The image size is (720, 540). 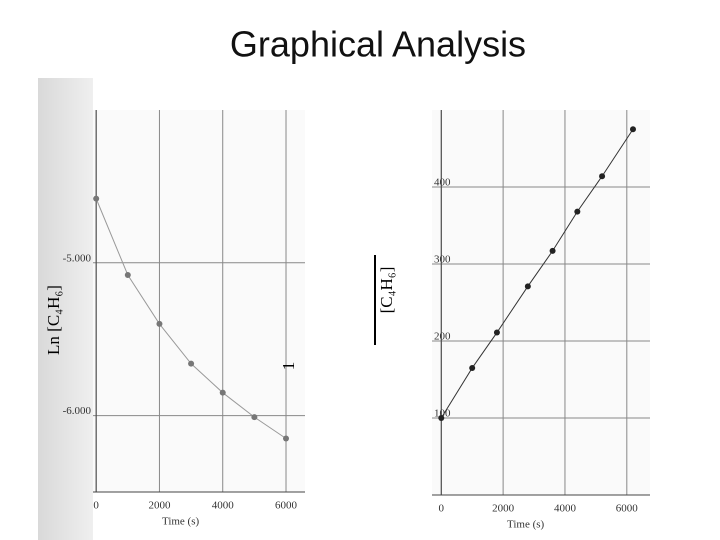 I want to click on y-axis-label: Ln [C₄H₆], so click(x=53, y=320).